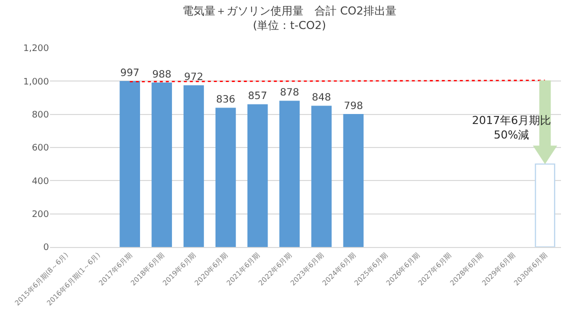  Describe the element at coordinates (41, 181) in the screenshot. I see `y-tick-label: 400` at that location.